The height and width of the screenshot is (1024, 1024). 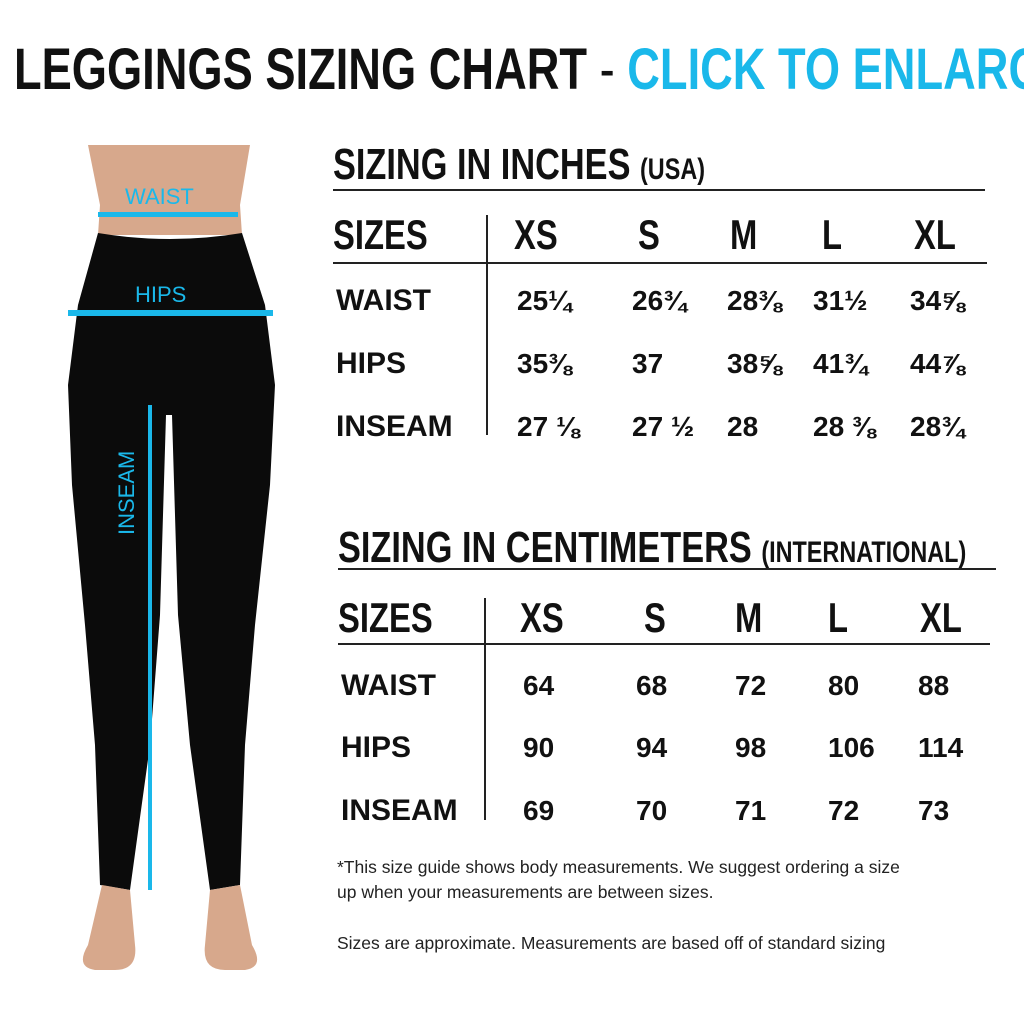 I want to click on leggings-shape, so click(x=171, y=561).